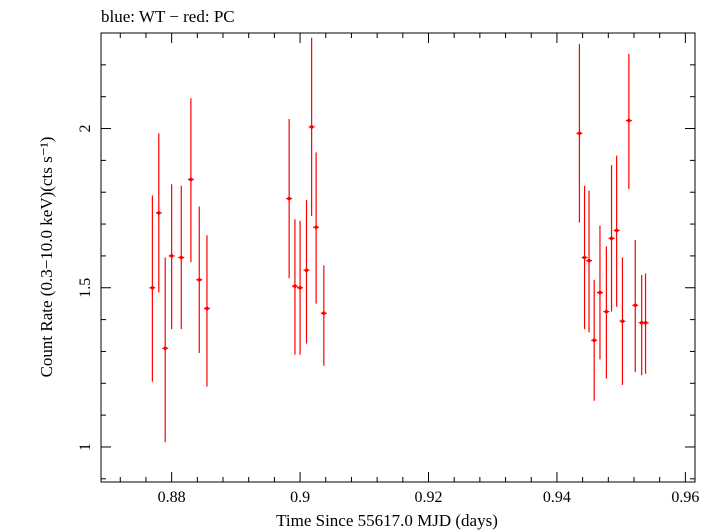 This screenshot has height=532, width=727. Describe the element at coordinates (85, 129) in the screenshot. I see `y-tick-label: 2` at that location.